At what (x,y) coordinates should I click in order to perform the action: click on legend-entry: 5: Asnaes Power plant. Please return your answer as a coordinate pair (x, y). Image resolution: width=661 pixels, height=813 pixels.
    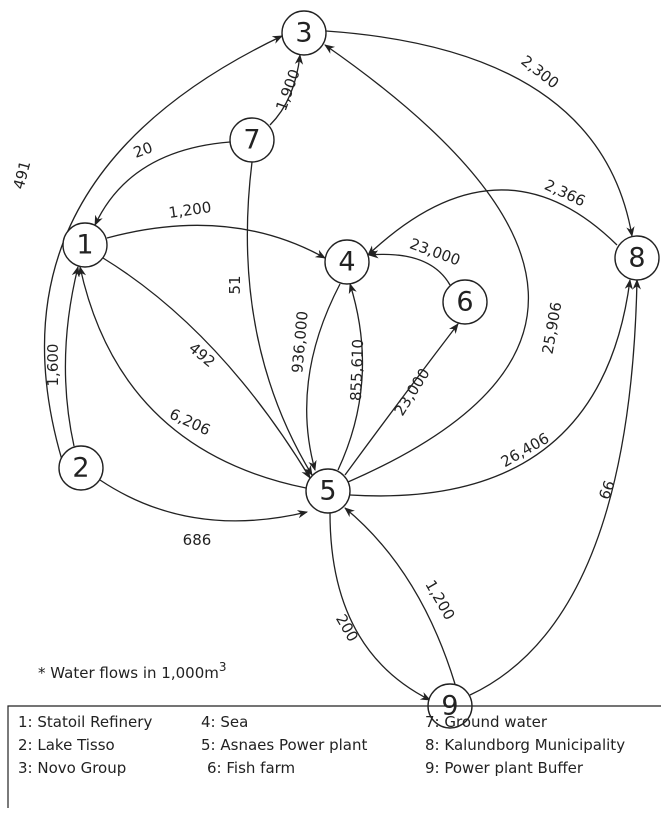
    Looking at the image, I should click on (284, 745).